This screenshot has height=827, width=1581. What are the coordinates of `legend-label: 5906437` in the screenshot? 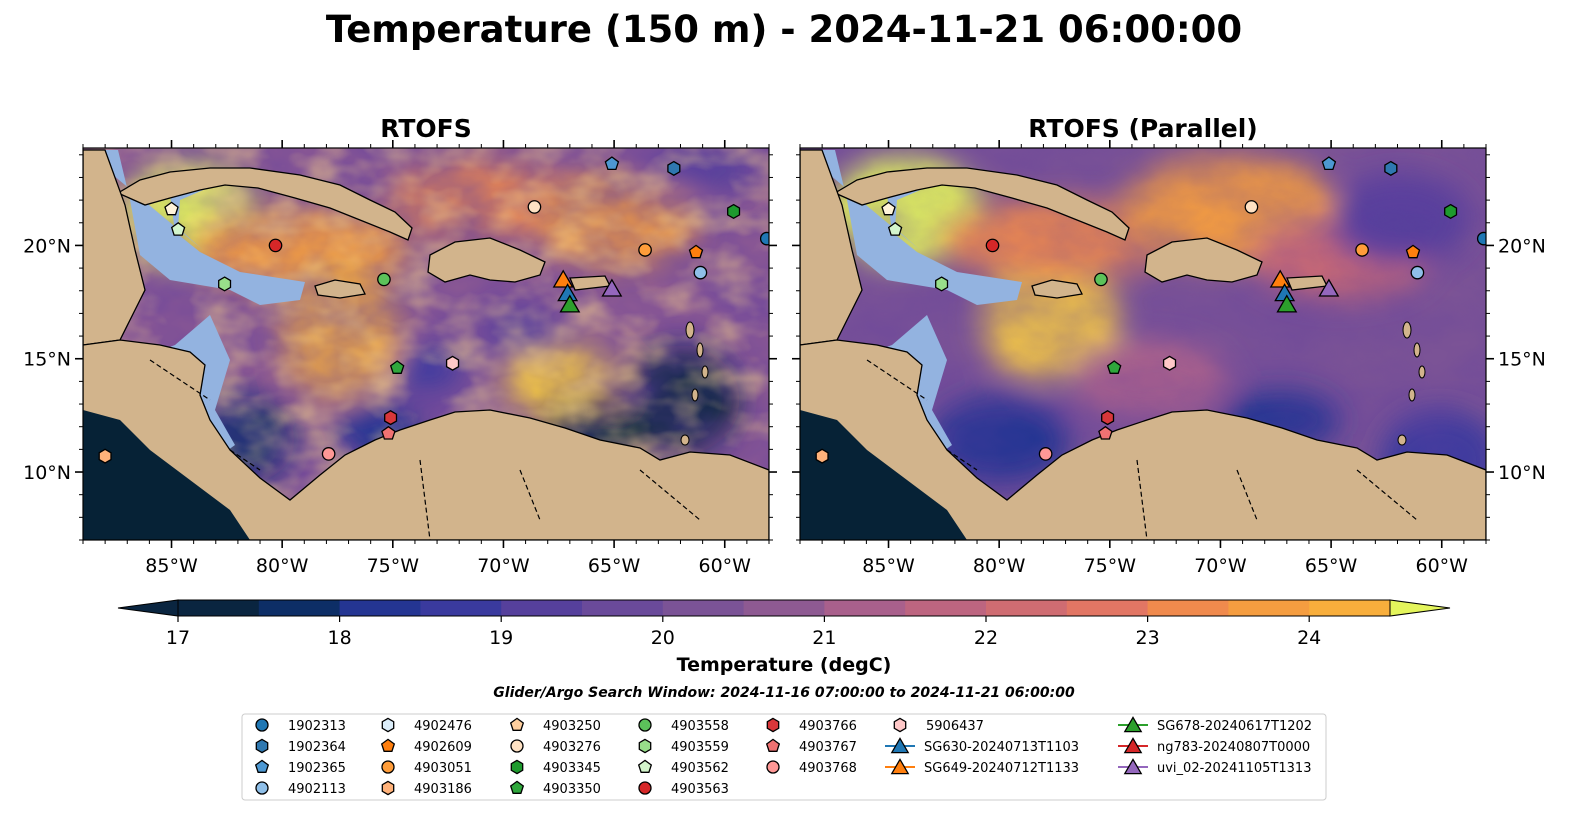 It's located at (955, 726).